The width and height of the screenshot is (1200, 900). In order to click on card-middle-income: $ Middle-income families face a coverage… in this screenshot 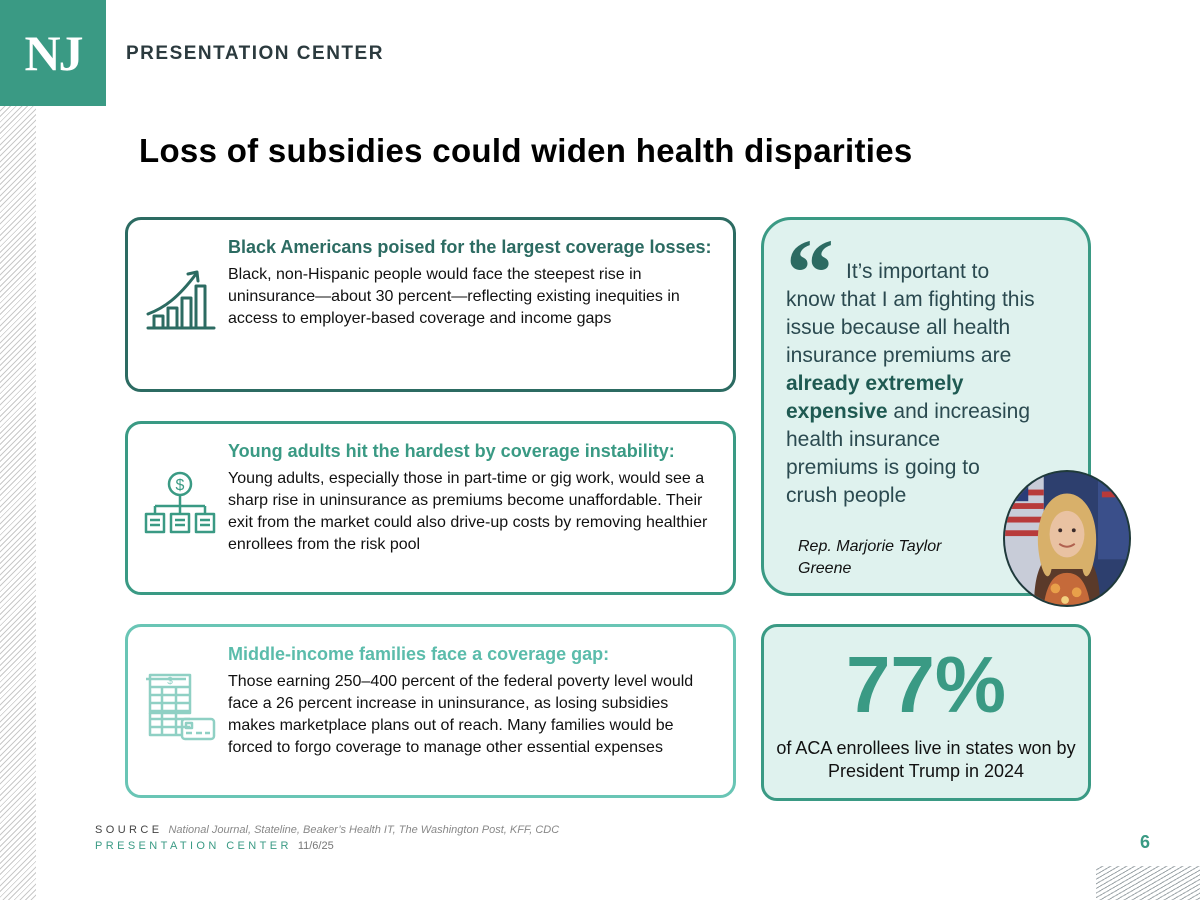, I will do `click(430, 711)`.